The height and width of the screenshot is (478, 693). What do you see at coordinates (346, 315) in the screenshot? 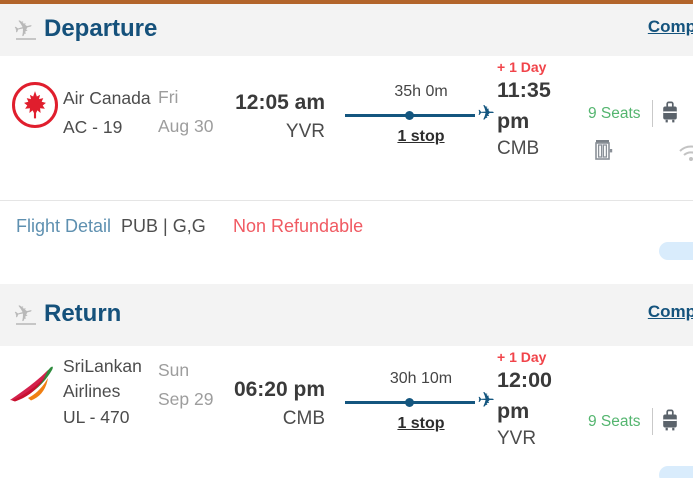
I see `return-header: ✈ Return Comp` at bounding box center [346, 315].